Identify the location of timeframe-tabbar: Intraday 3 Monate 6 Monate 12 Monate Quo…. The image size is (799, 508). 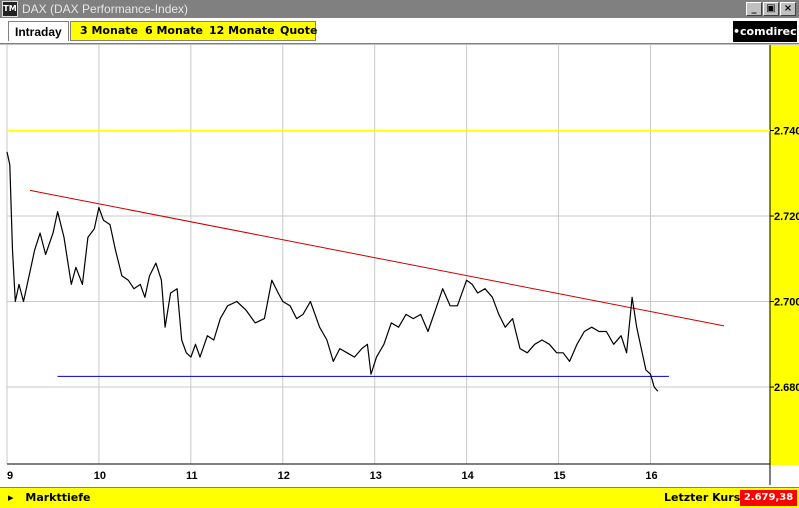
(399, 31).